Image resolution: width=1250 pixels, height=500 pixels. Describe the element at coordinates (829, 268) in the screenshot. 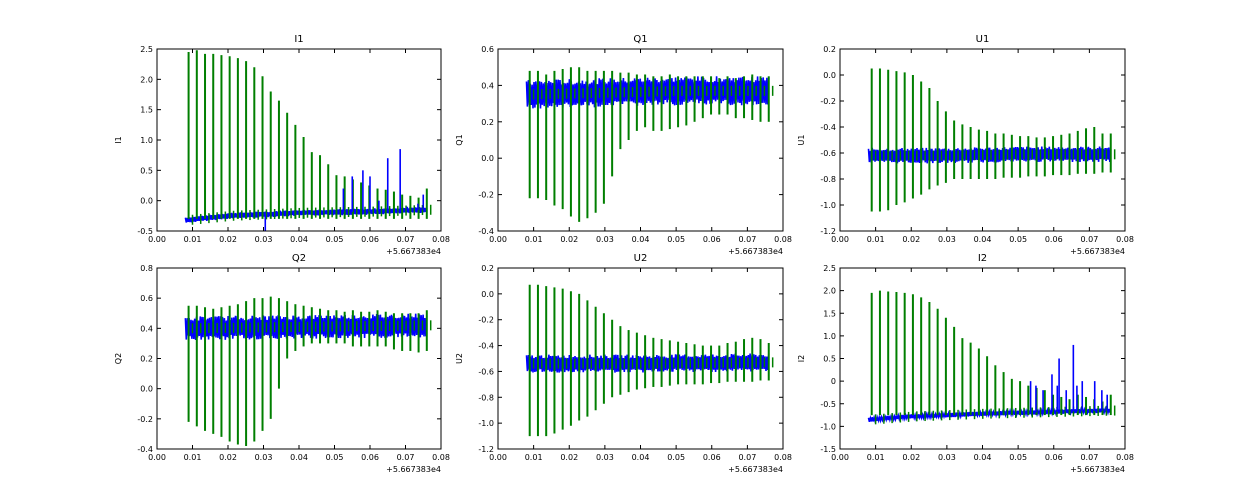

I see `y-tick-label: 2.5` at that location.